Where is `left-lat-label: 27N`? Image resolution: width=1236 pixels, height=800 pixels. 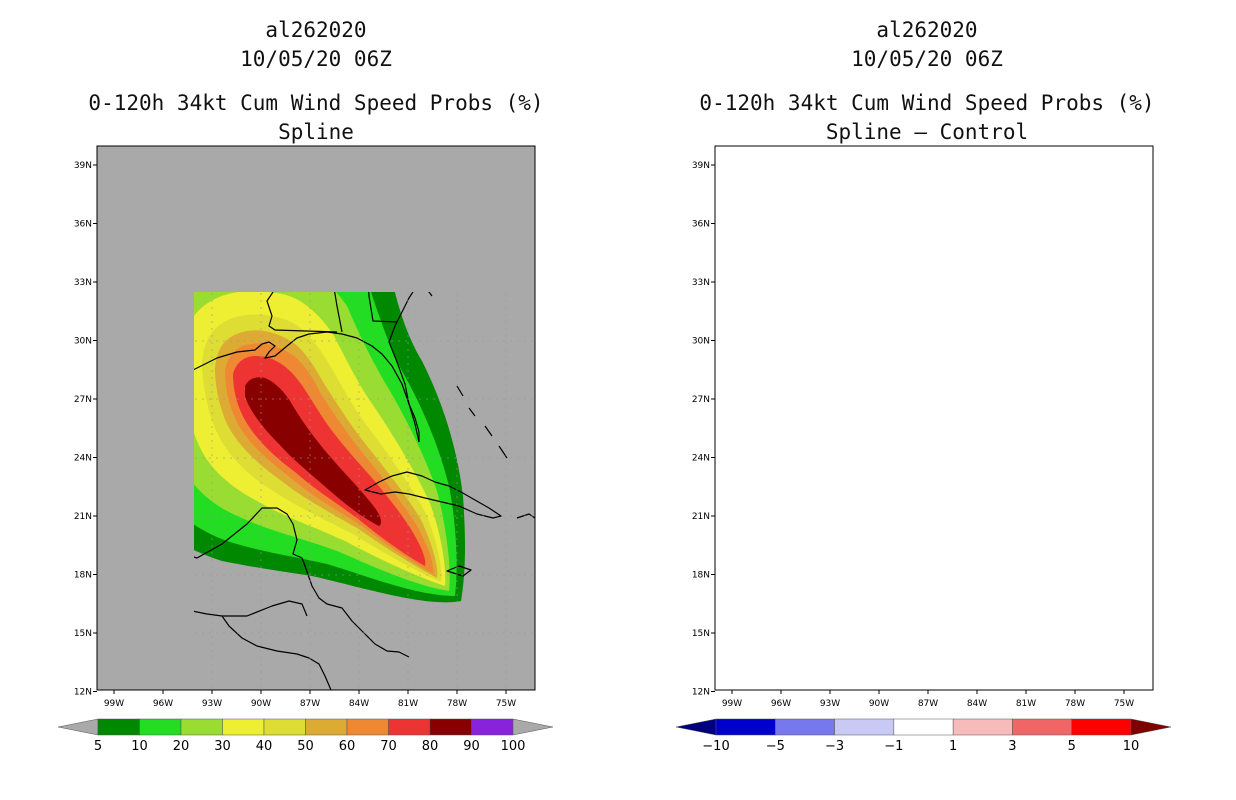
left-lat-label: 27N is located at coordinates (83, 400).